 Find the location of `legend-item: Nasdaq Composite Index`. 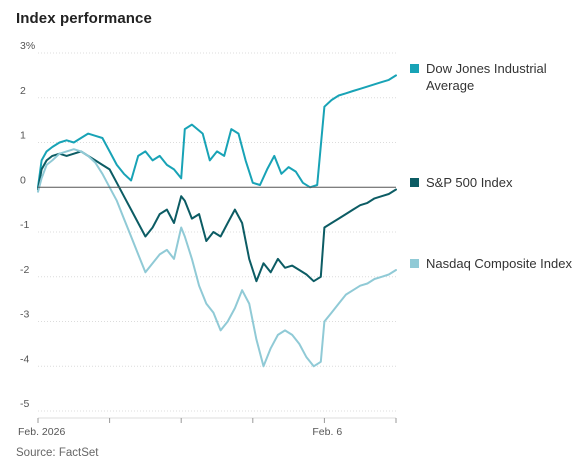

legend-item: Nasdaq Composite Index is located at coordinates (497, 263).